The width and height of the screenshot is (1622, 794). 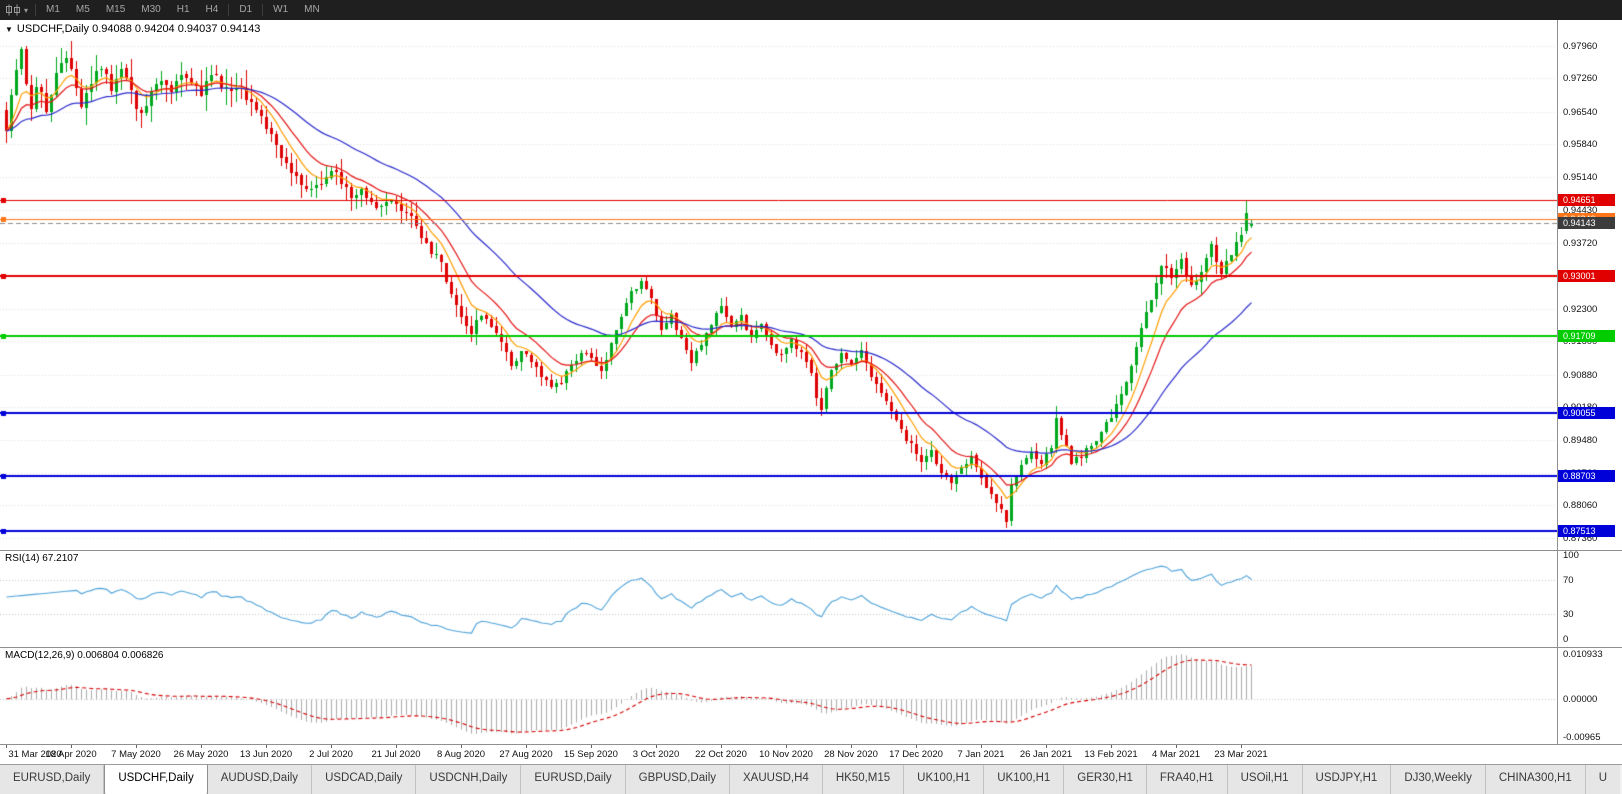 What do you see at coordinates (776, 779) in the screenshot?
I see `chart-tab-xauusd-h4: XAUUSD,H4` at bounding box center [776, 779].